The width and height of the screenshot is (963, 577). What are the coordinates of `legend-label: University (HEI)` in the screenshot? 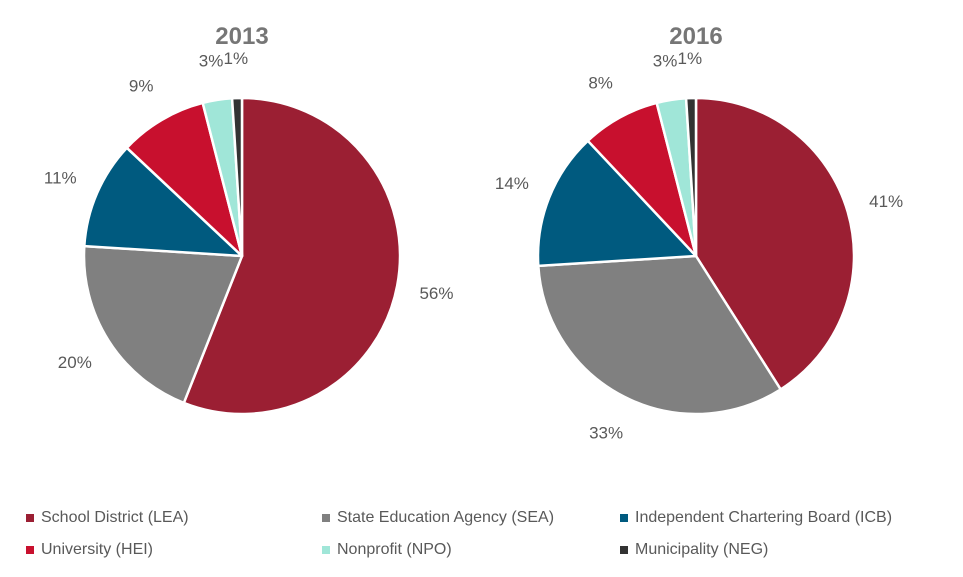 It's located at (97, 549).